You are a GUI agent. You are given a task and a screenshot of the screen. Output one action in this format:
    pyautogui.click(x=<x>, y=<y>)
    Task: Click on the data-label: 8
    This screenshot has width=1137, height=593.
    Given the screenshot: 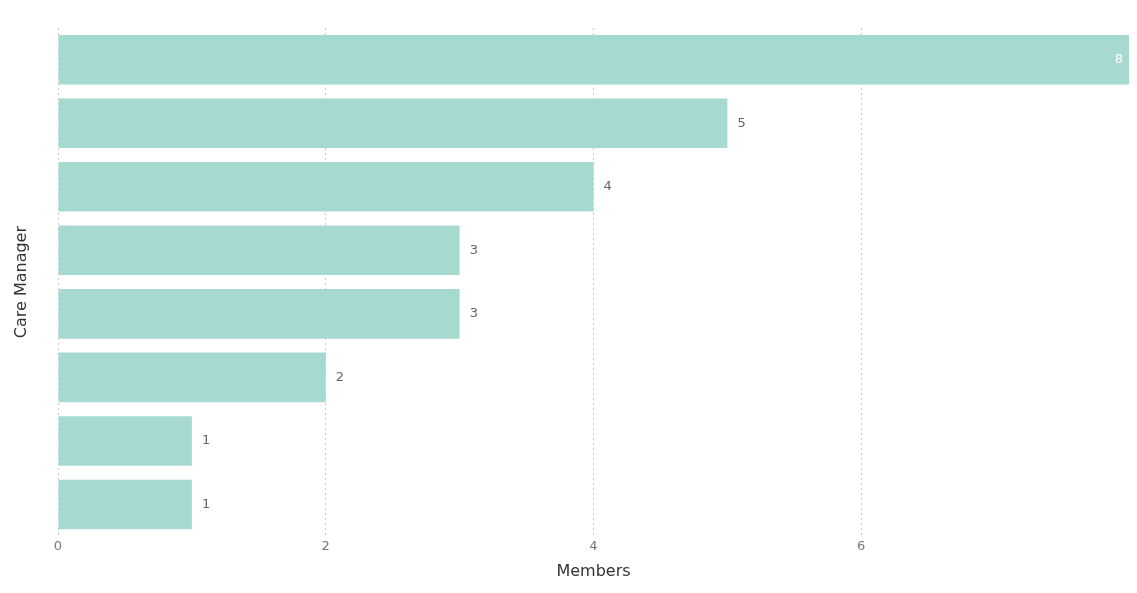 What is the action you would take?
    pyautogui.click(x=1118, y=59)
    